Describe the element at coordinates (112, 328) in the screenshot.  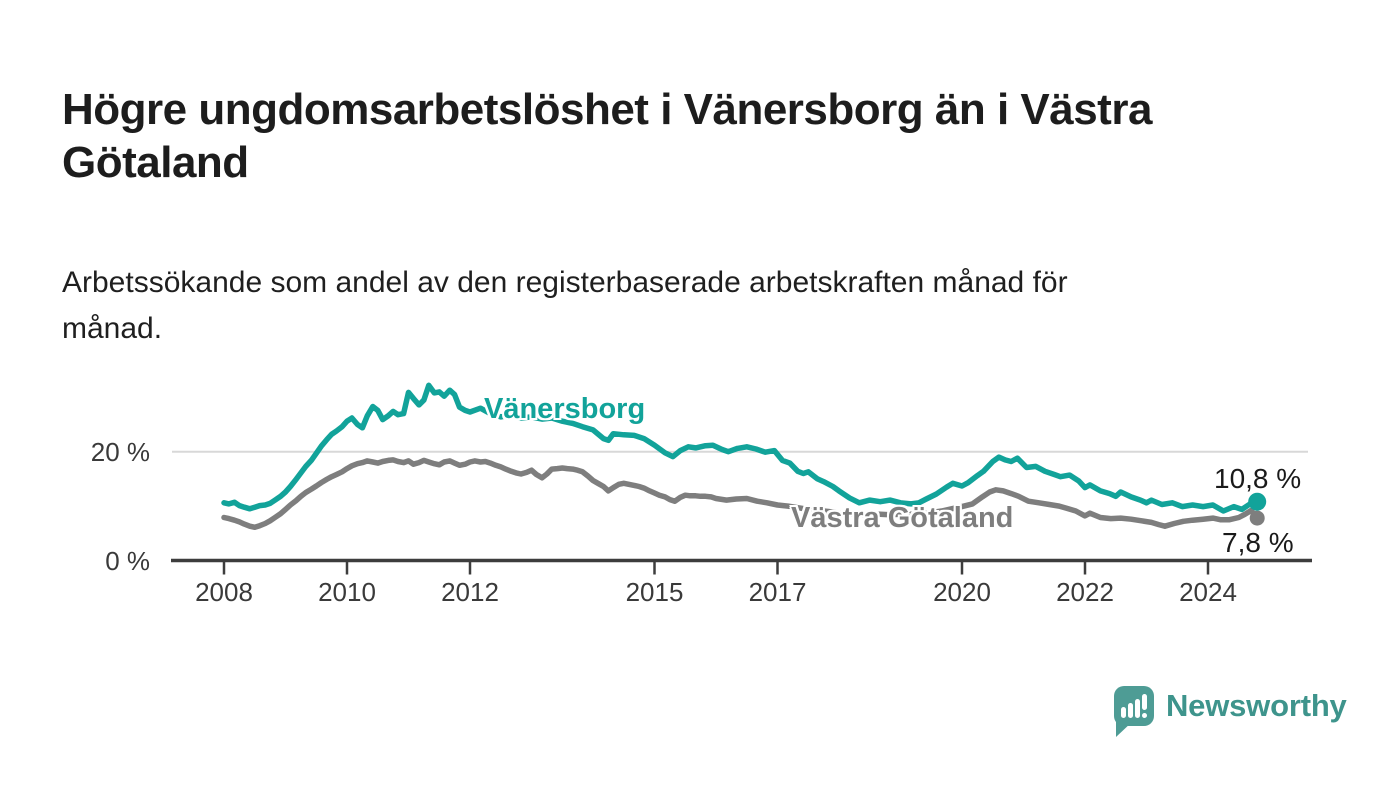
I see `chart-subtitle-line-2: månad.` at that location.